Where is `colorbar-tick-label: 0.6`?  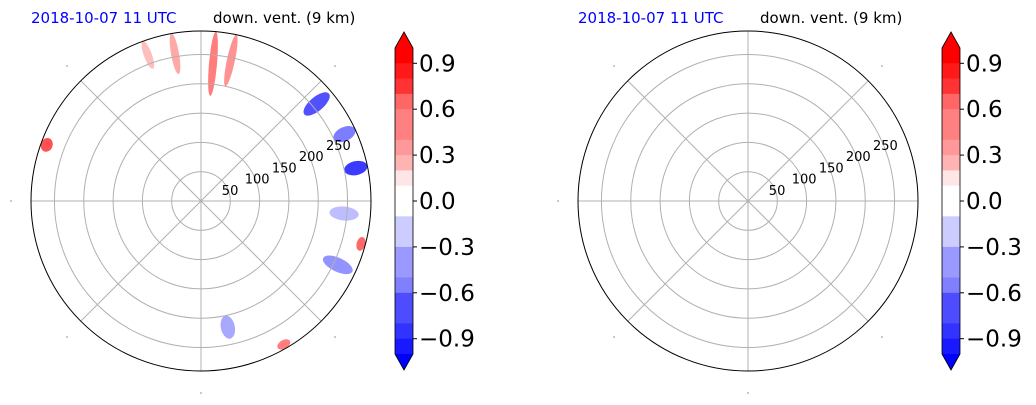
colorbar-tick-label: 0.6 is located at coordinates (437, 110).